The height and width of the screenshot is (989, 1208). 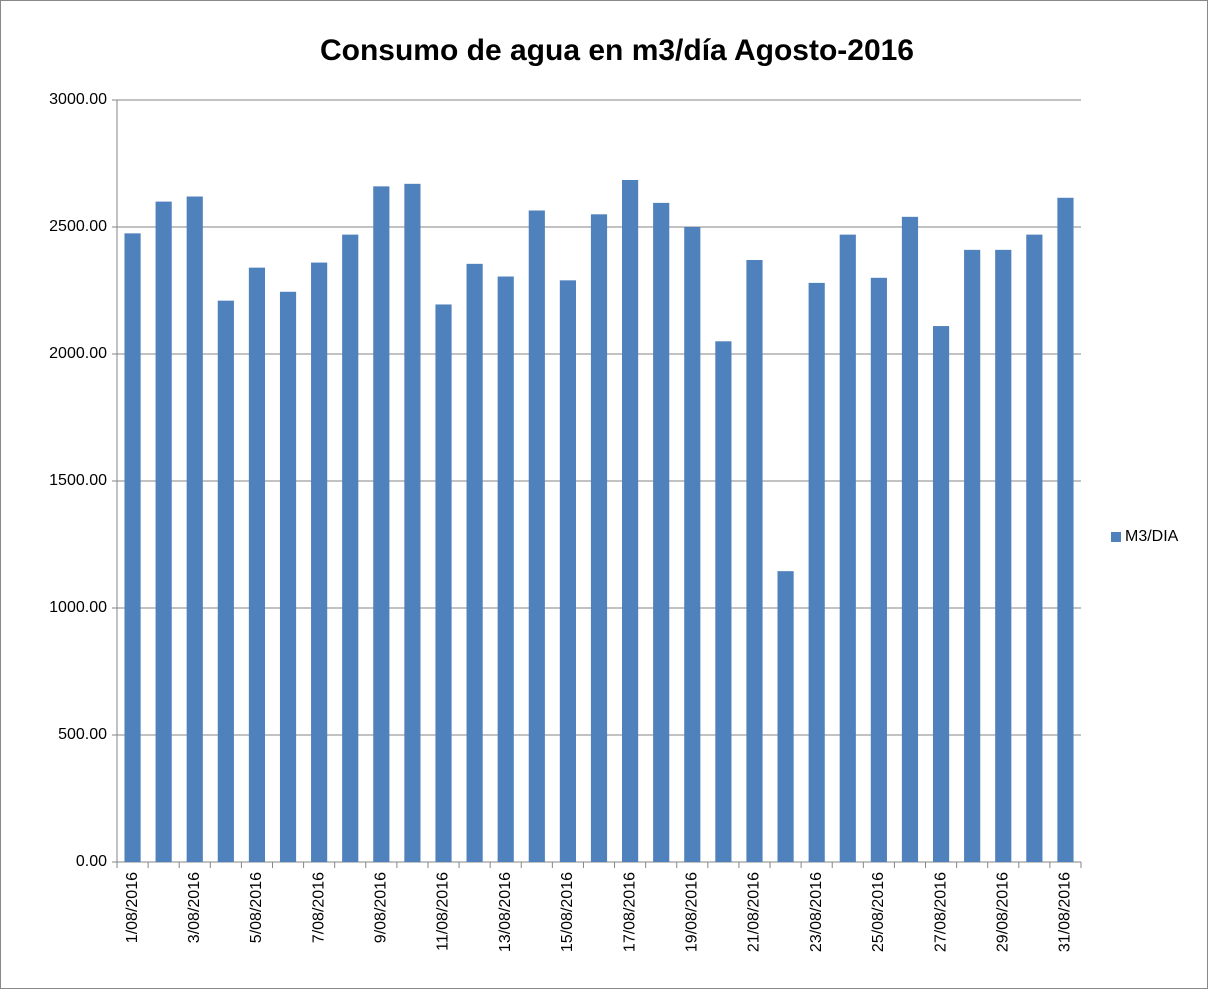 What do you see at coordinates (91, 861) in the screenshot?
I see `y-tick-label: 0.00` at bounding box center [91, 861].